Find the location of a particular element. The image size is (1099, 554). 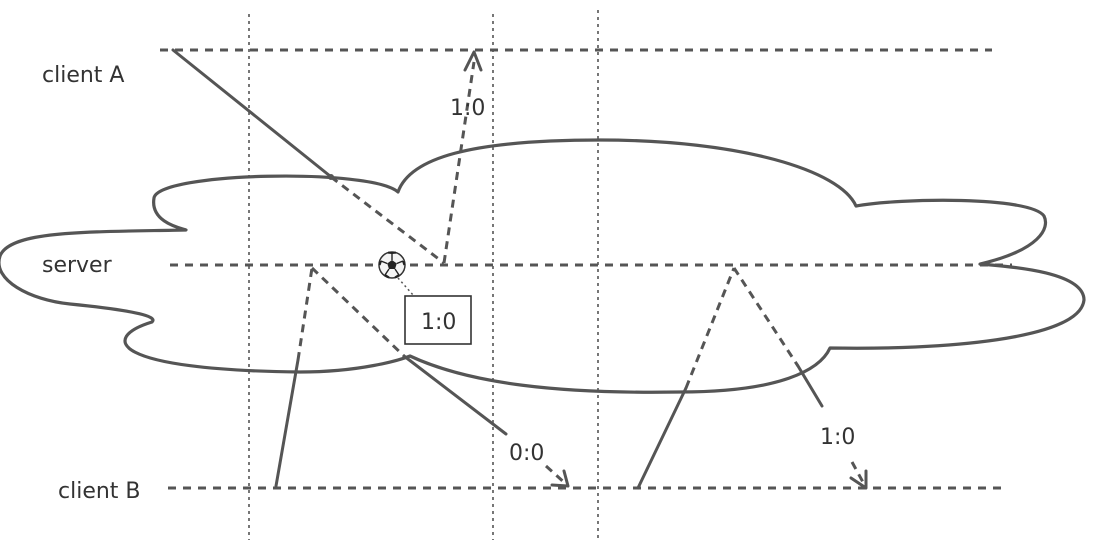

score-to-client-b-first: 0:0 is located at coordinates (526, 453).